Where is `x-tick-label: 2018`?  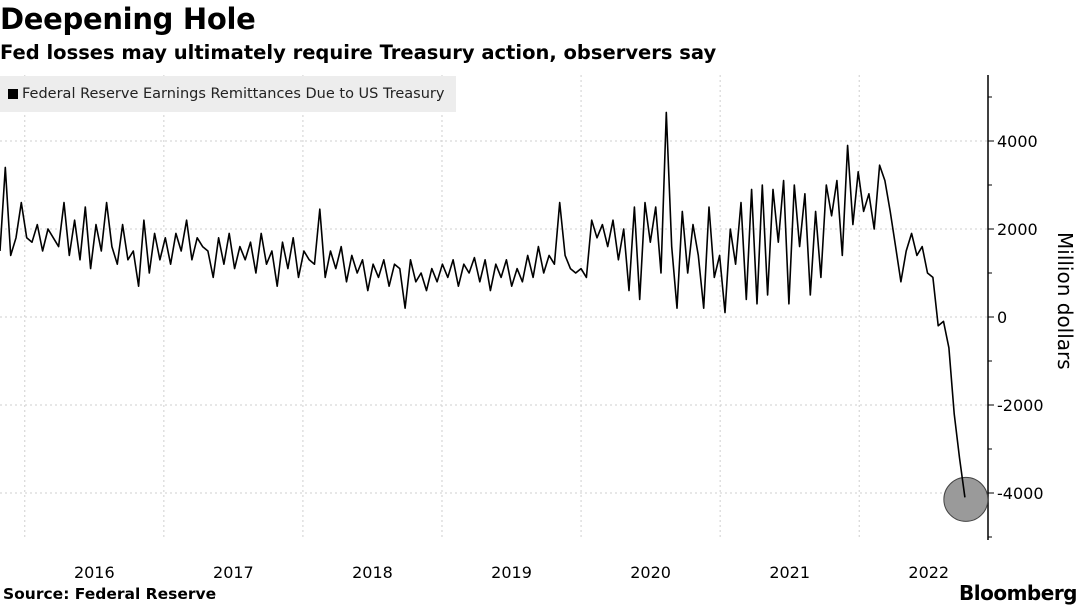
x-tick-label: 2018 is located at coordinates (372, 572).